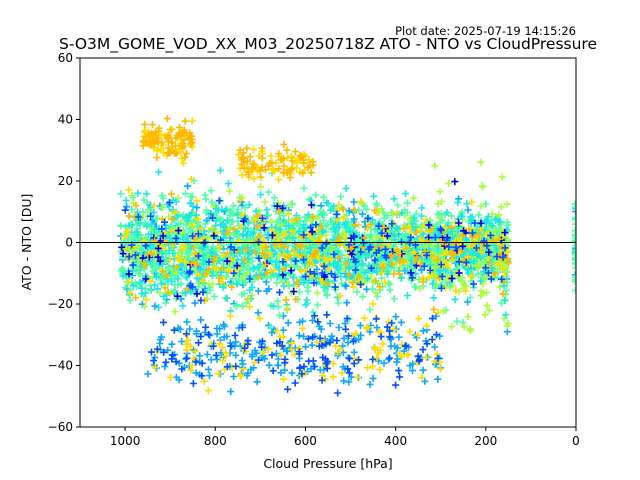 This screenshot has width=640, height=480. I want to click on y-tick-label: 0, so click(69, 243).